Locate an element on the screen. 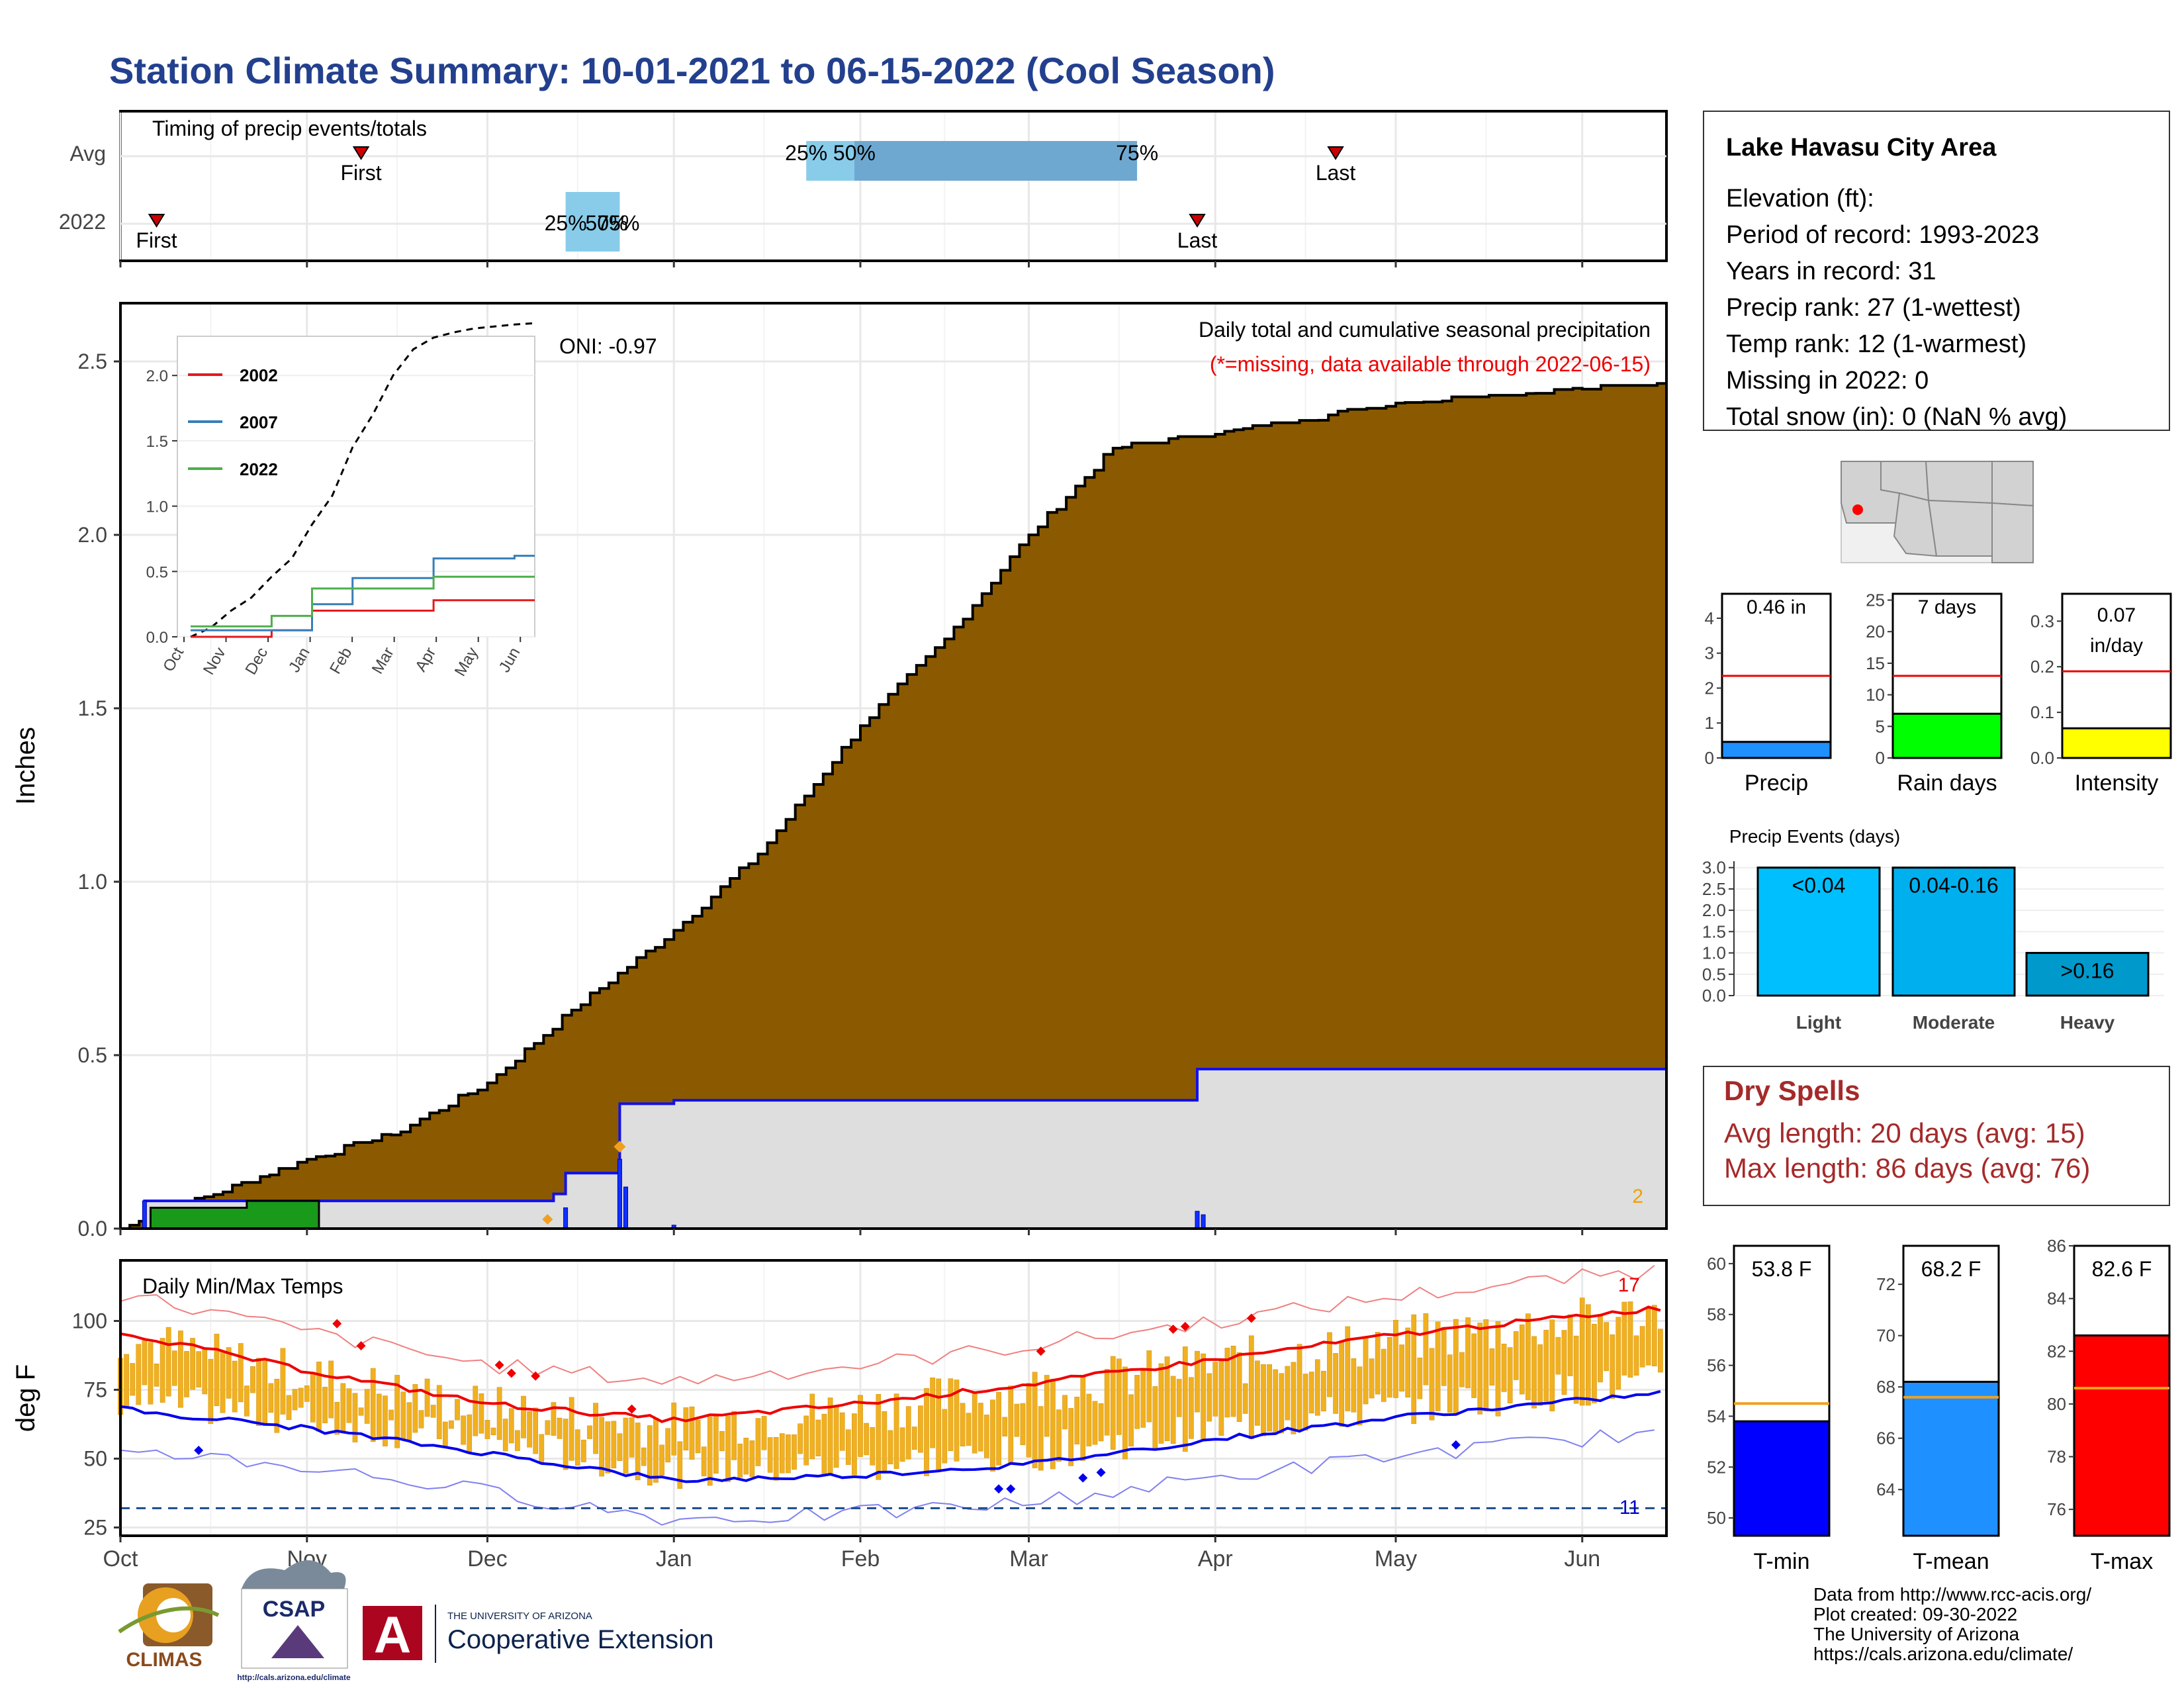 Image resolution: width=2184 pixels, height=1688 pixels. info-period: Period of record: 1993-2023 is located at coordinates (1883, 235).